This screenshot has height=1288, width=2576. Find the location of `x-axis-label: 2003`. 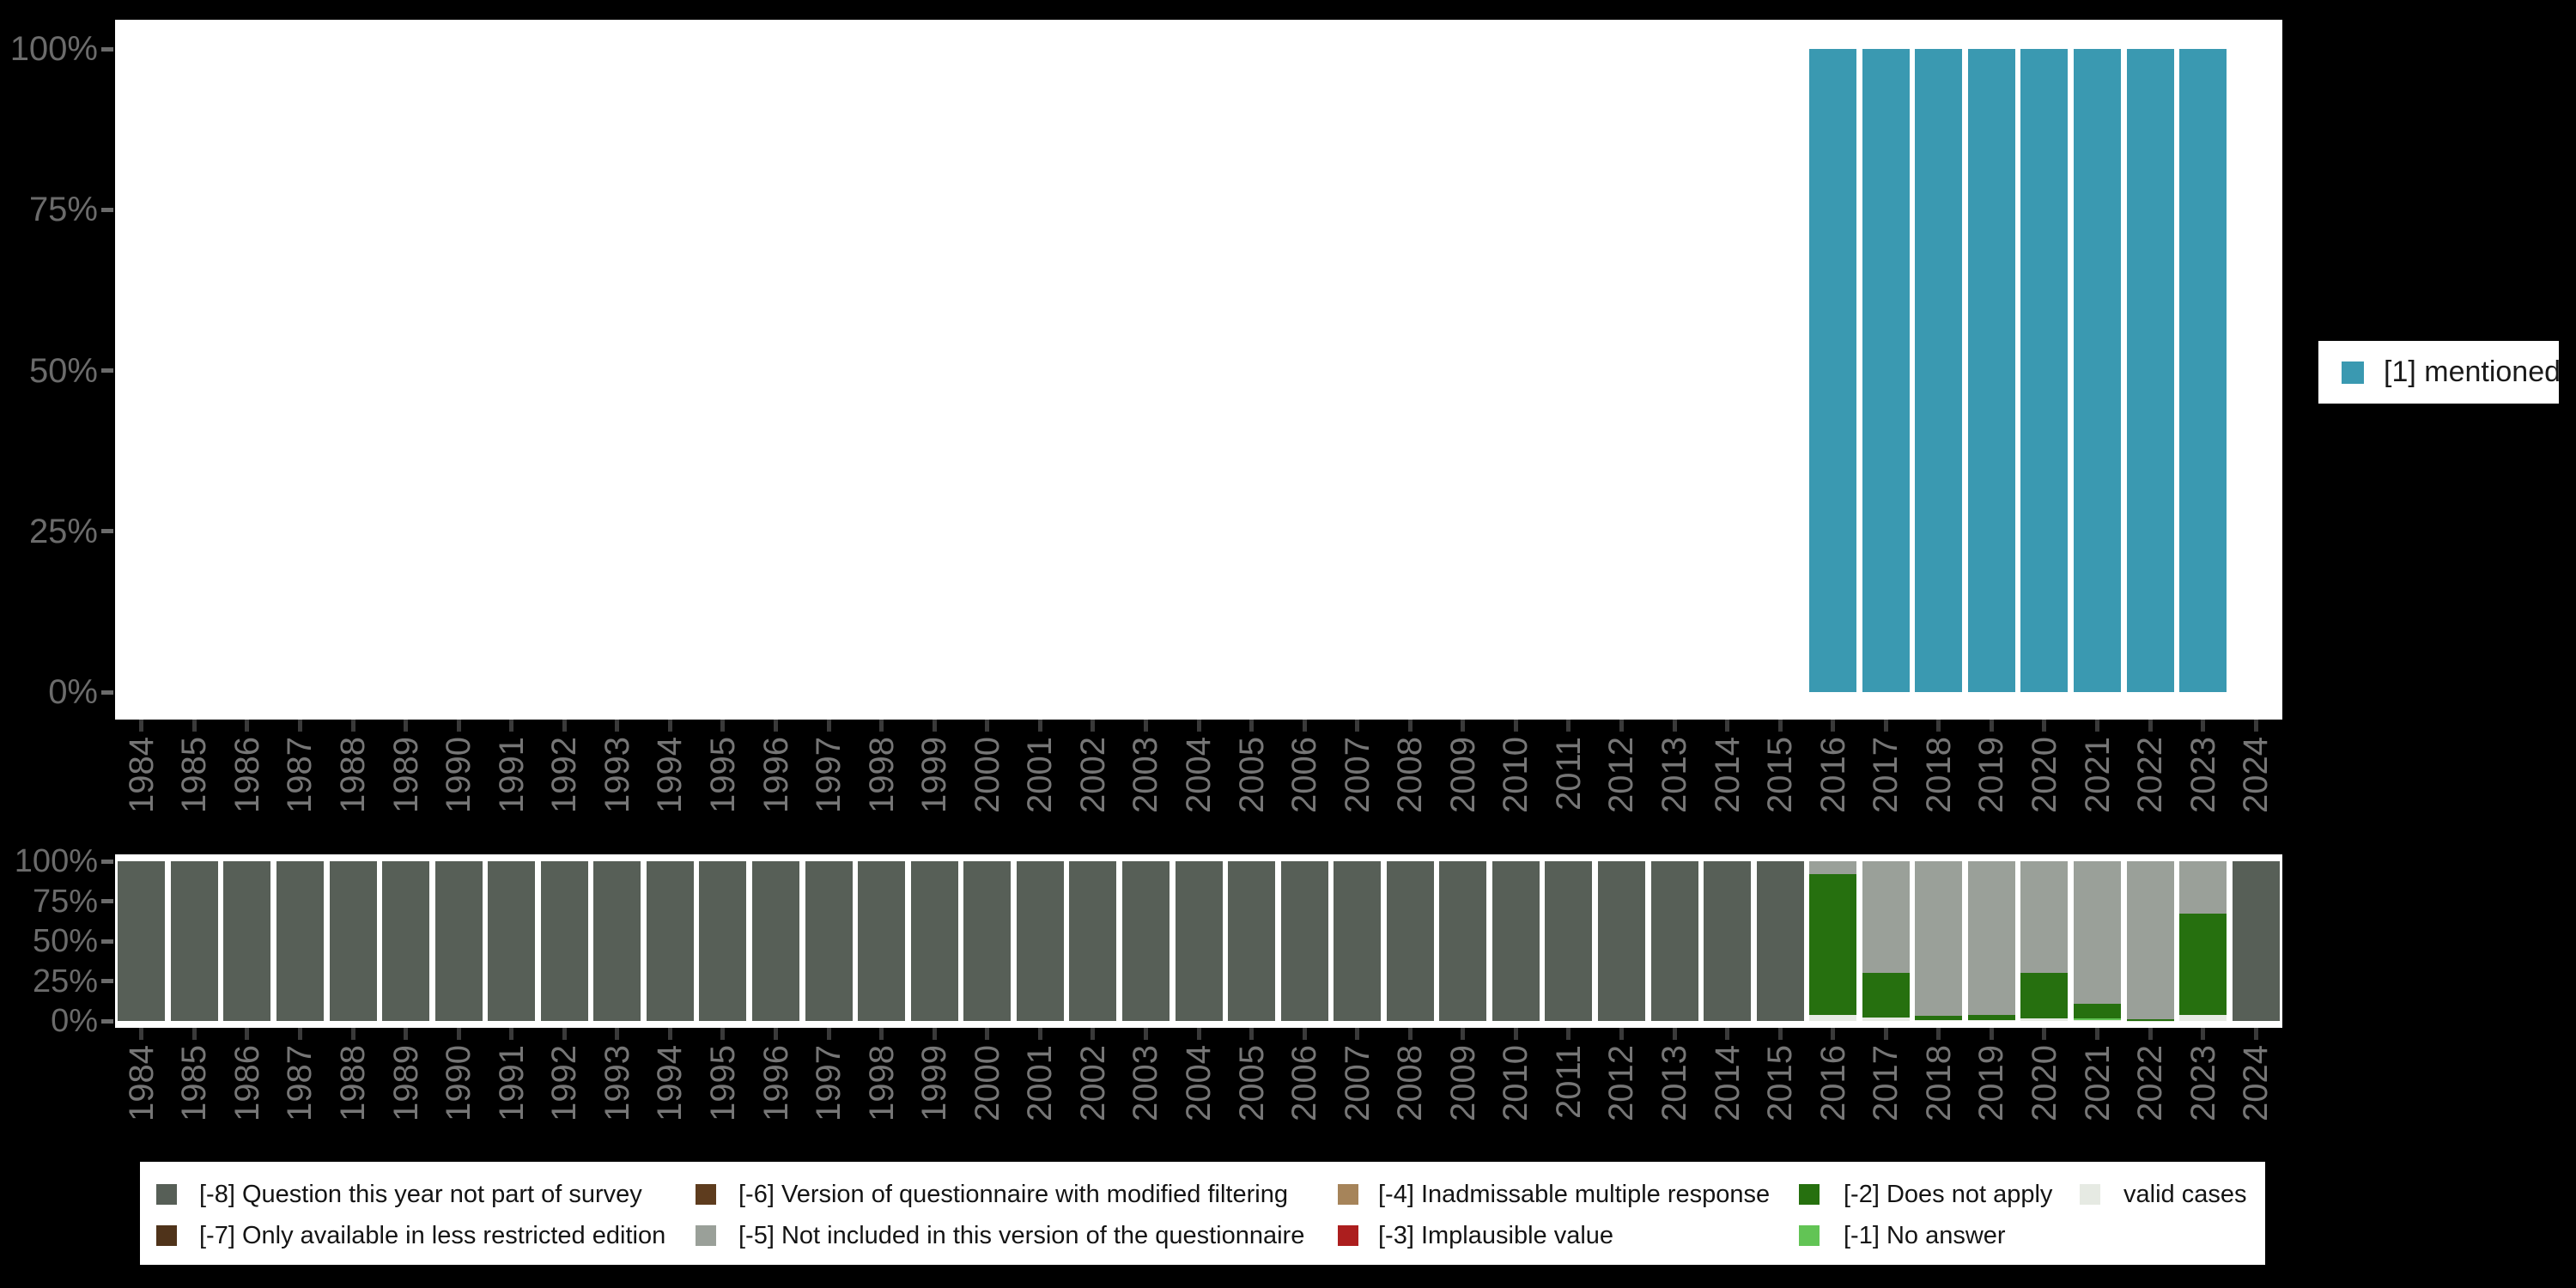

x-axis-label: 2003 is located at coordinates (1146, 775).